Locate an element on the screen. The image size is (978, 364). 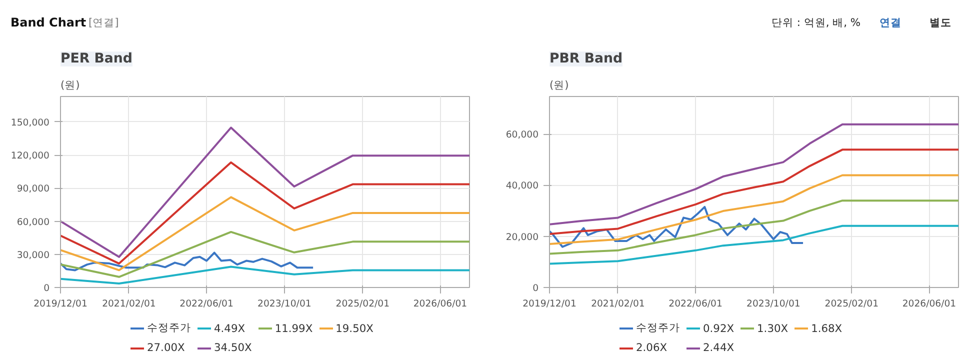
y-tick-label: 120,000 is located at coordinates (30, 156).